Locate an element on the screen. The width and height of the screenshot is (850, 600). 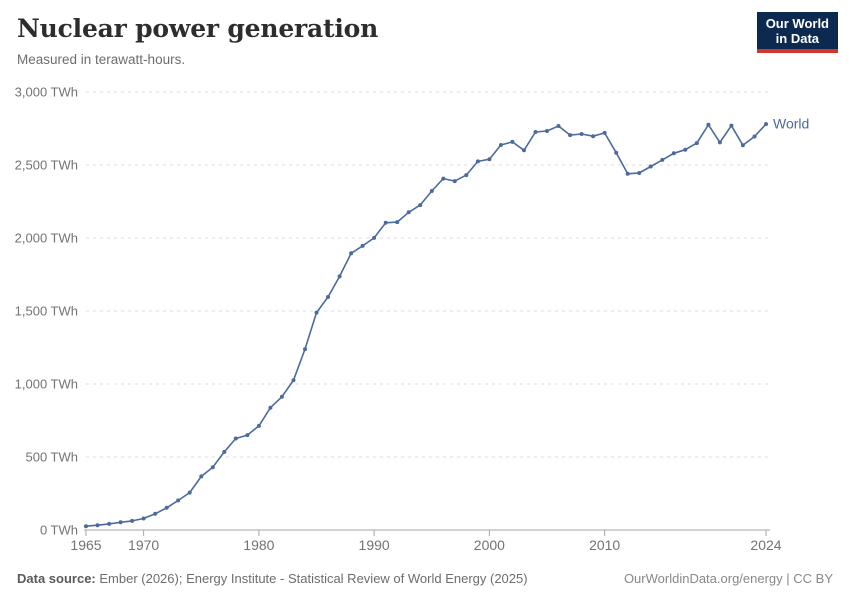
x-axis-label: 1970 is located at coordinates (143, 545).